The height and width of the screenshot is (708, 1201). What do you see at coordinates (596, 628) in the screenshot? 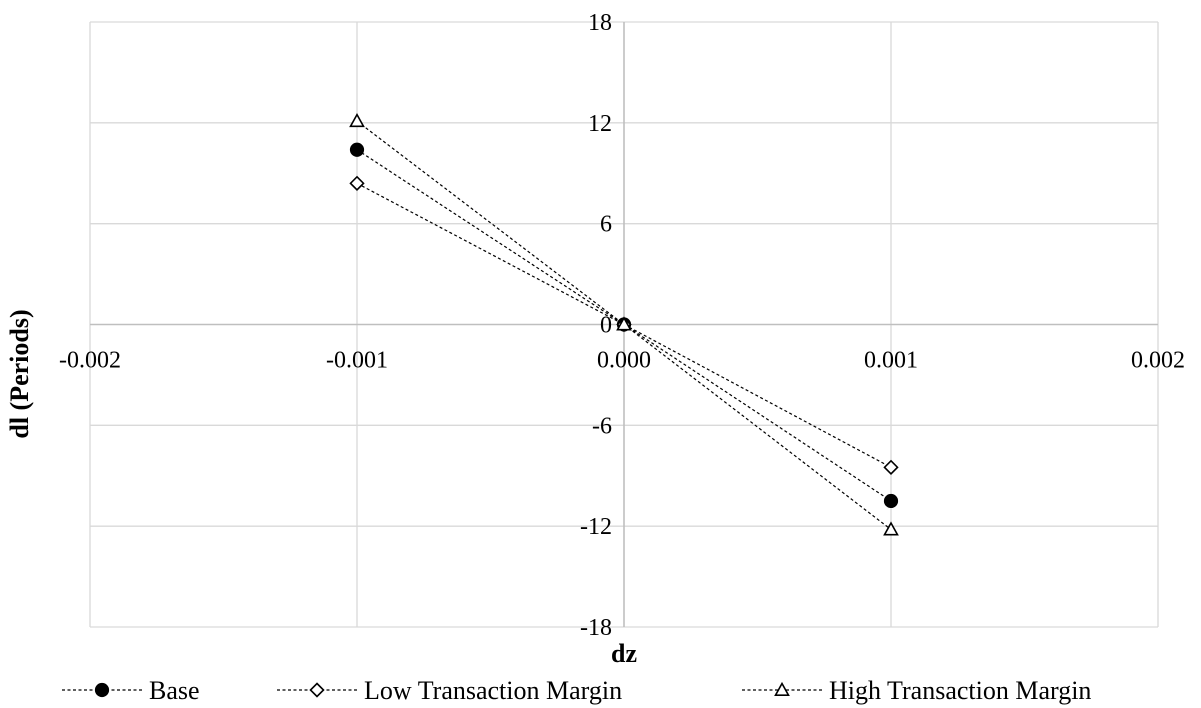
I see `y-tick-label: -18` at bounding box center [596, 628].